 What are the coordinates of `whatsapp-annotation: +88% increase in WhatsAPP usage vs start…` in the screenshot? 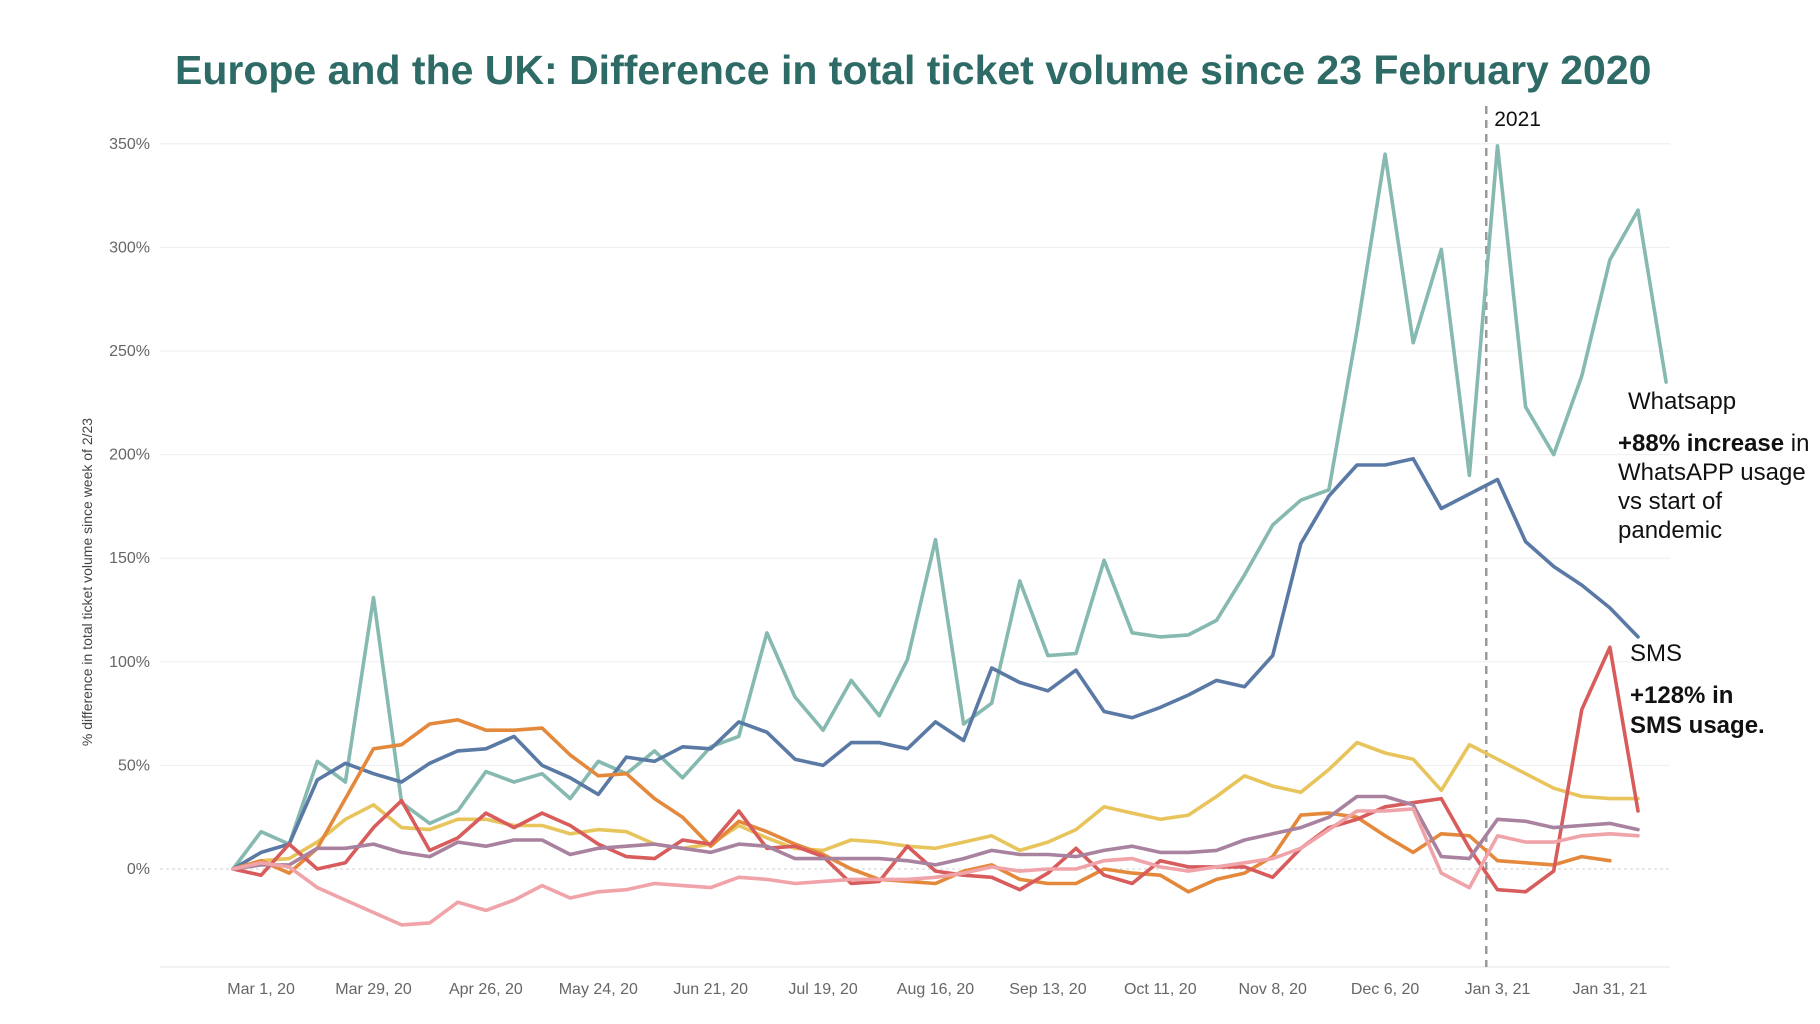 It's located at (1717, 487).